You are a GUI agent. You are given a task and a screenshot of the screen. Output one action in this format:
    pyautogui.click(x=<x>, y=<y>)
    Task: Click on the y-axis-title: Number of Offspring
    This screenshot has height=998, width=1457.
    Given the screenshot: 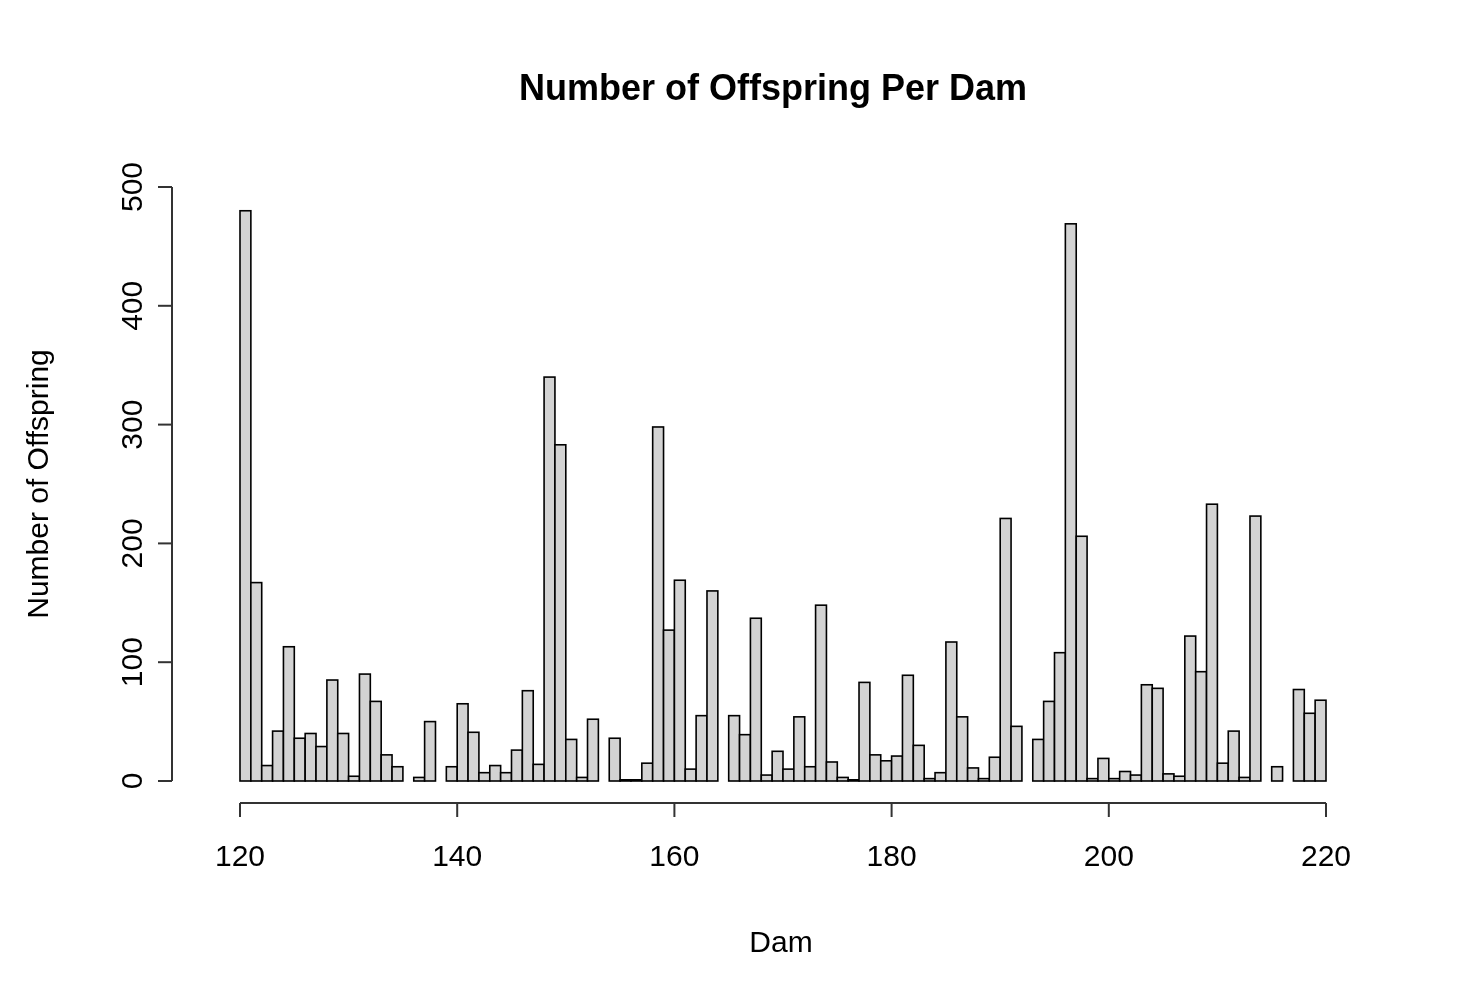 What is the action you would take?
    pyautogui.click(x=37, y=484)
    